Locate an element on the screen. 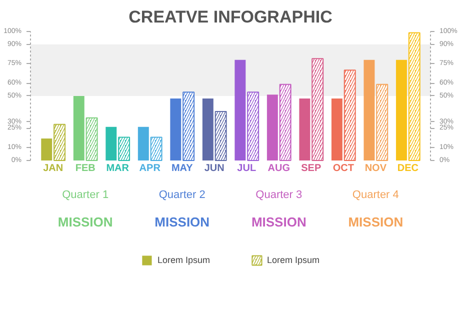 The width and height of the screenshot is (474, 330). x-tick-label: FEB is located at coordinates (85, 168).